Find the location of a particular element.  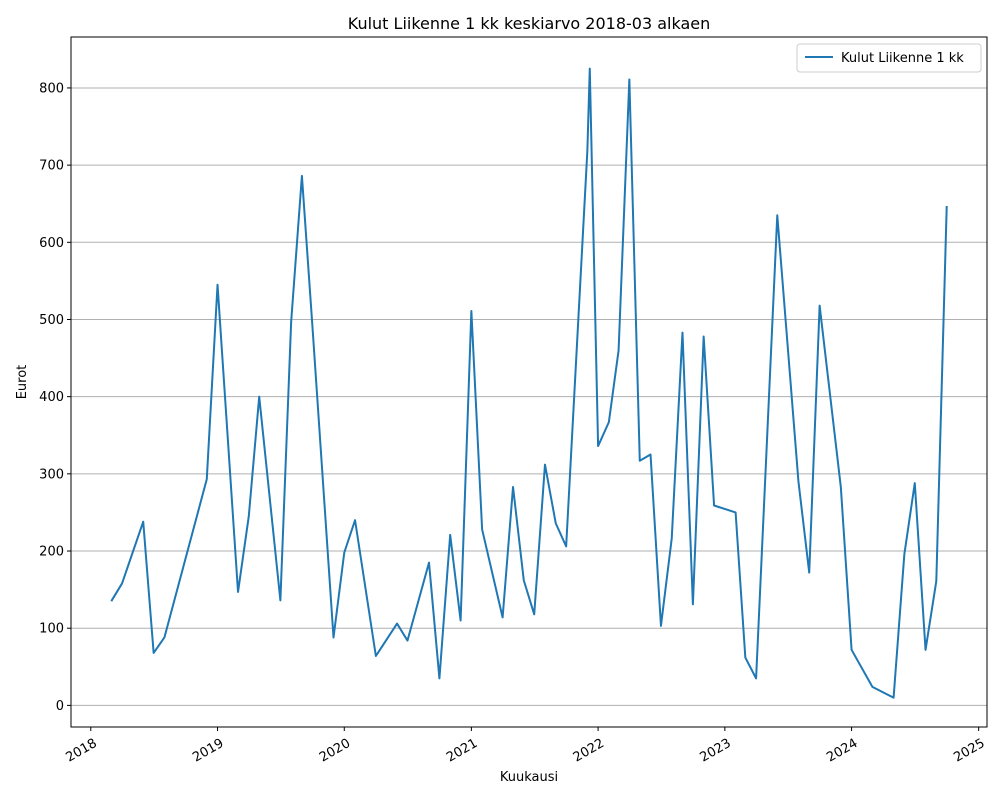

y-axis-title: Eurot is located at coordinates (22, 382).